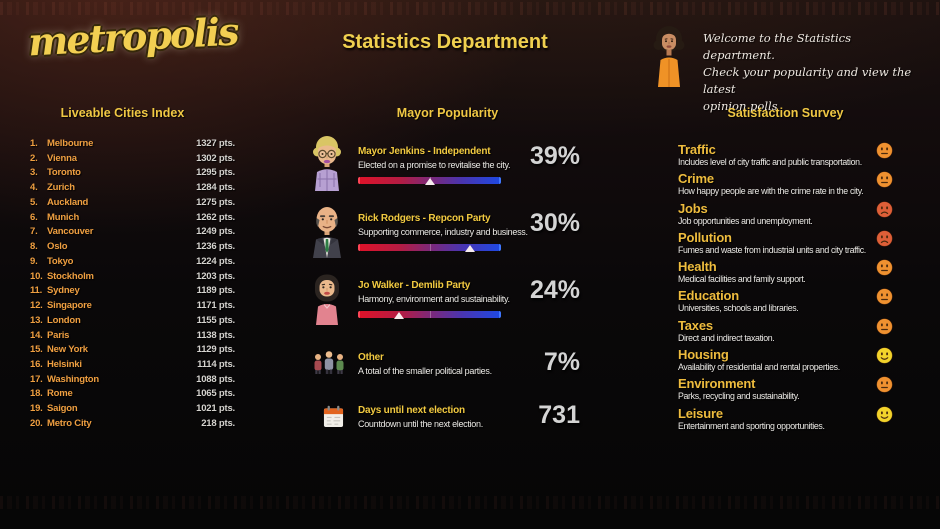  Describe the element at coordinates (215, 217) in the screenshot. I see `city-points: 1262 pts.` at that location.